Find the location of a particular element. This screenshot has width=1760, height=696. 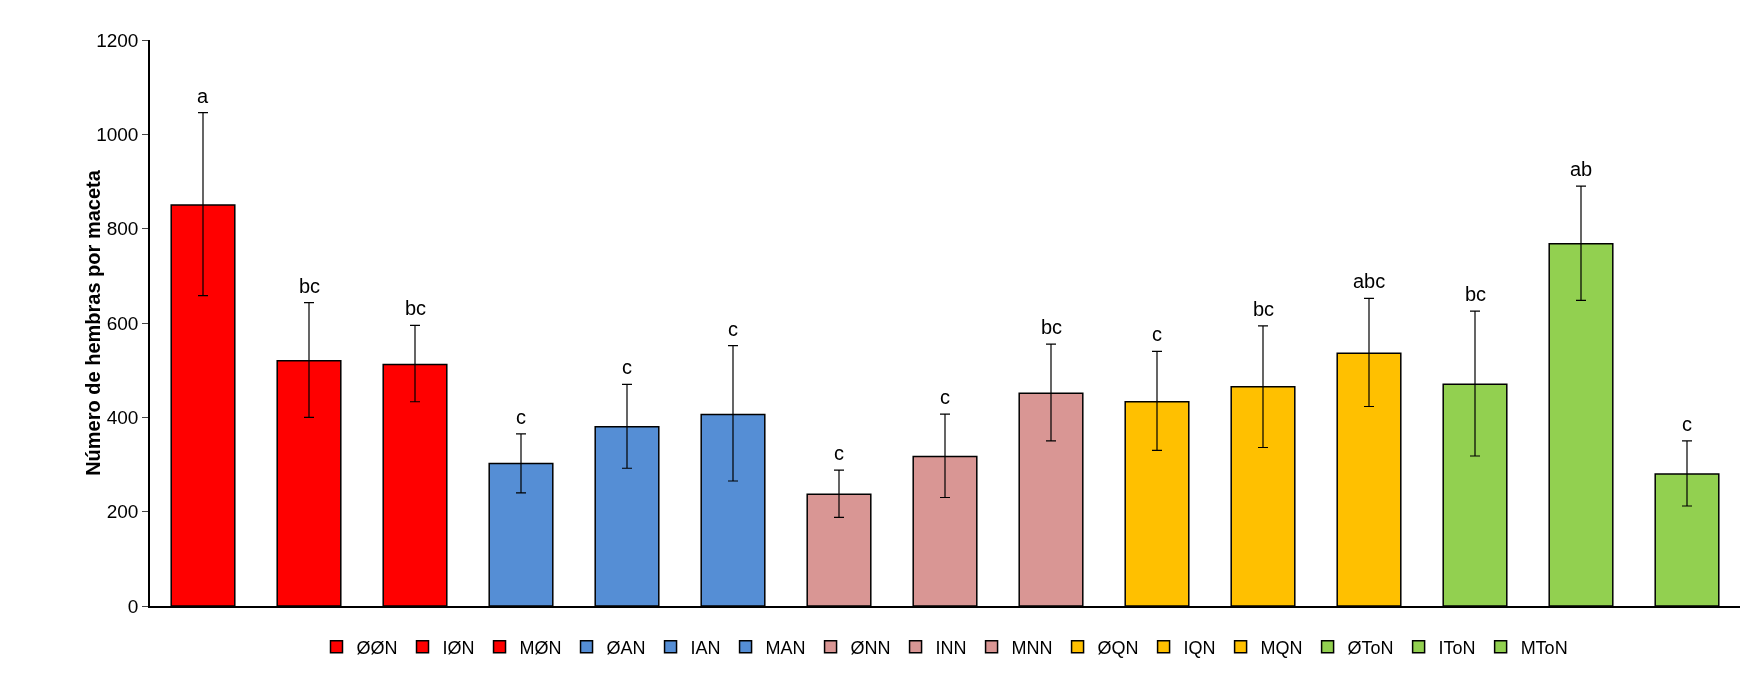

legend-label: IØN is located at coordinates (458, 647).